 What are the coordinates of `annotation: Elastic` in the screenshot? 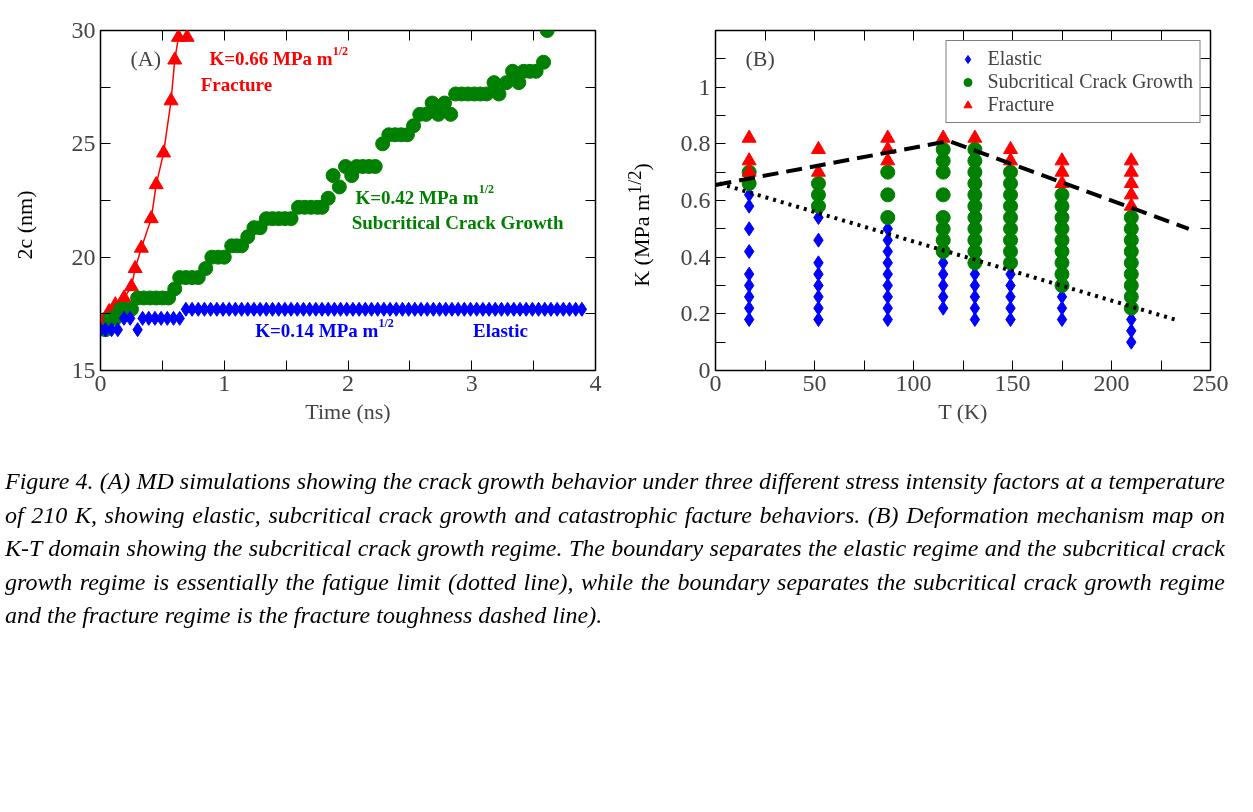 It's located at (500, 331).